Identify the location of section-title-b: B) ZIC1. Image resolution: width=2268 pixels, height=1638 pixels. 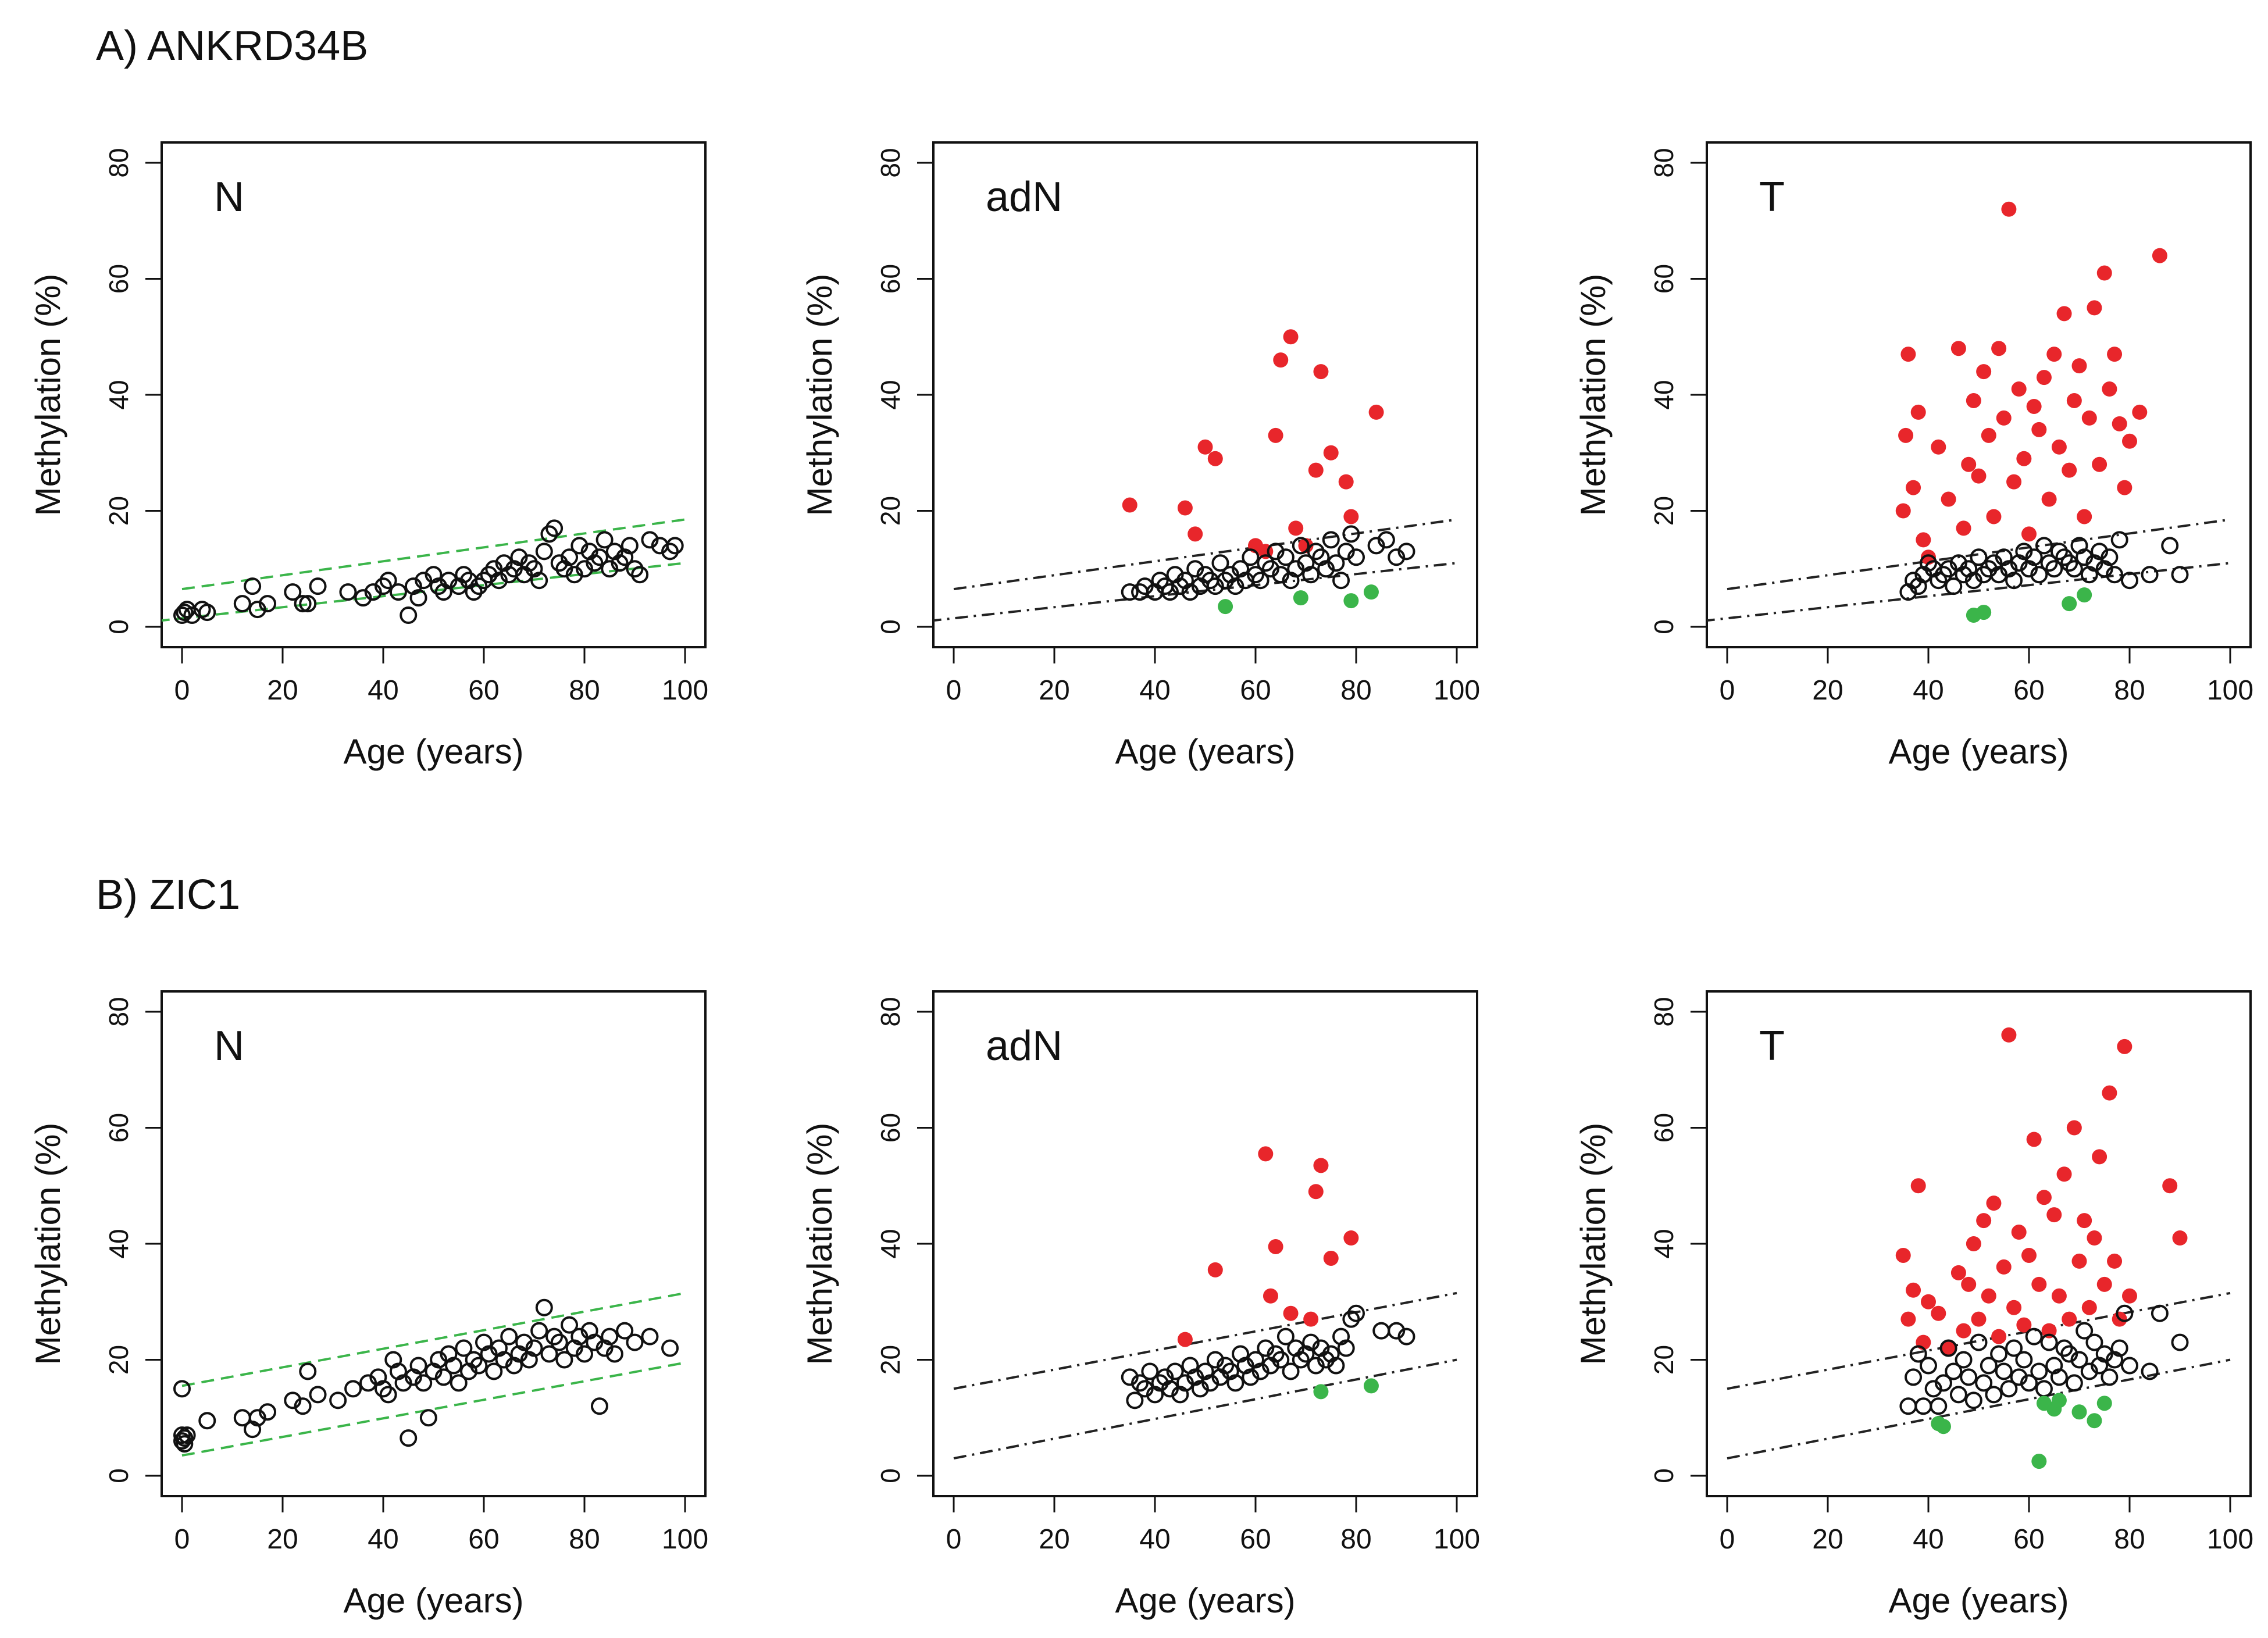
(169, 895).